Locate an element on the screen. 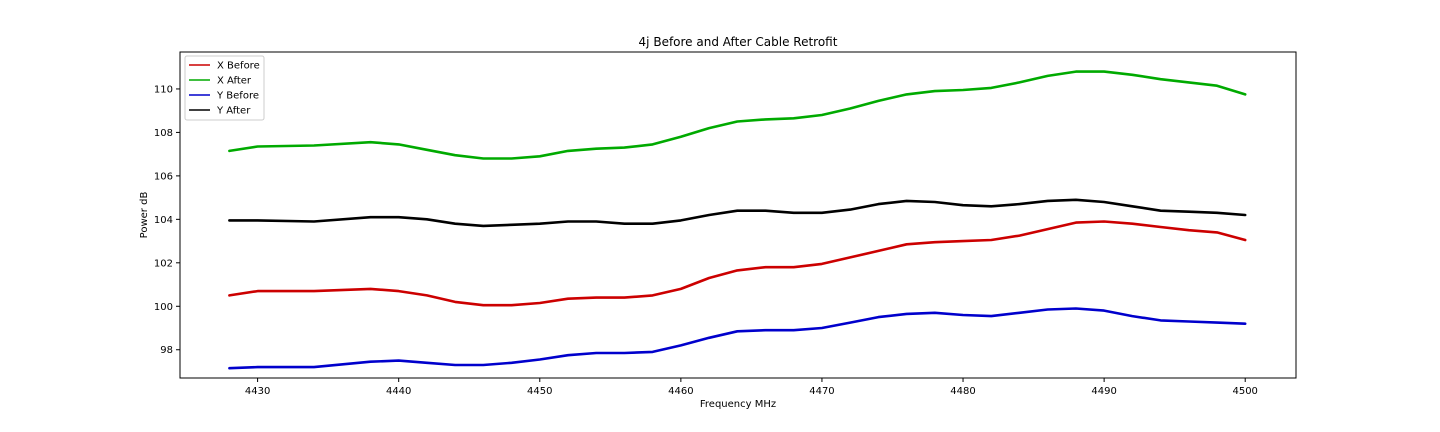  series-line-y-after is located at coordinates (737, 213).